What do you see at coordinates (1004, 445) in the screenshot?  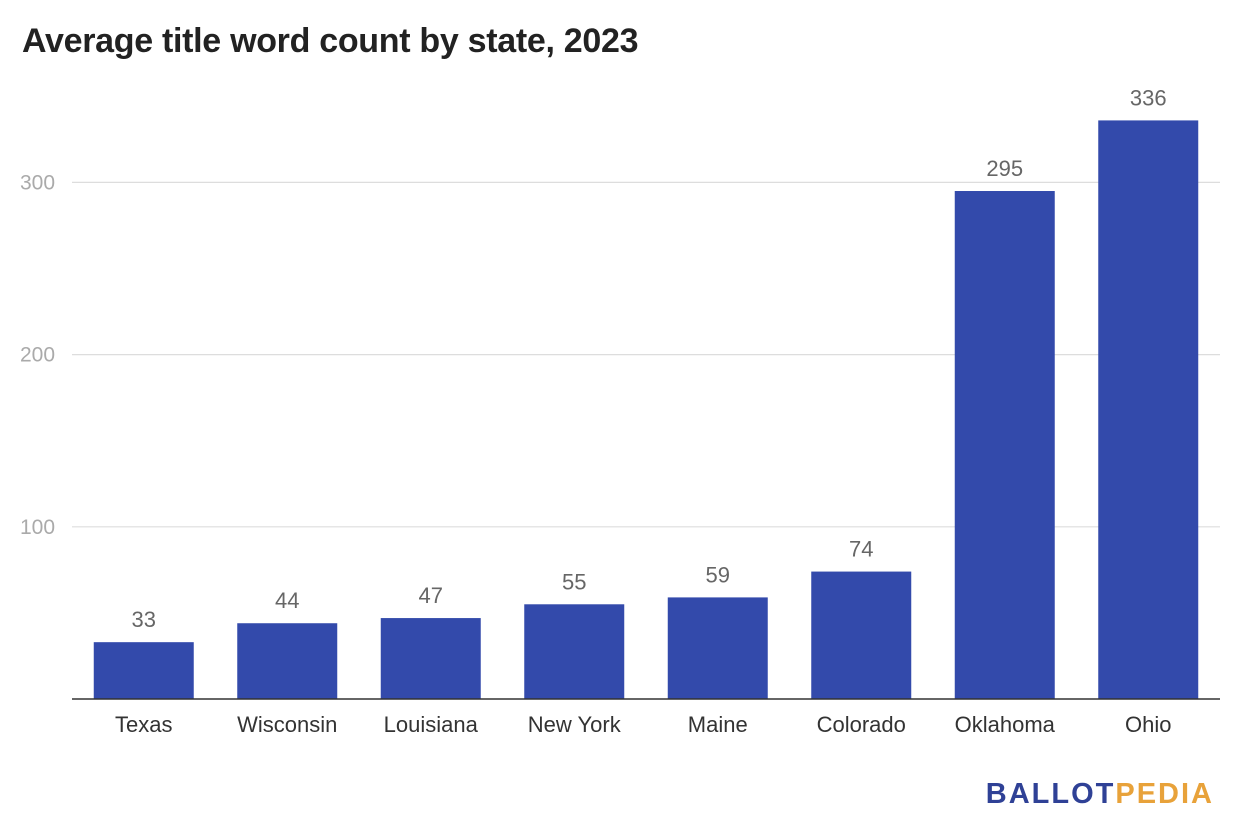 I see `bar-oklahoma` at bounding box center [1004, 445].